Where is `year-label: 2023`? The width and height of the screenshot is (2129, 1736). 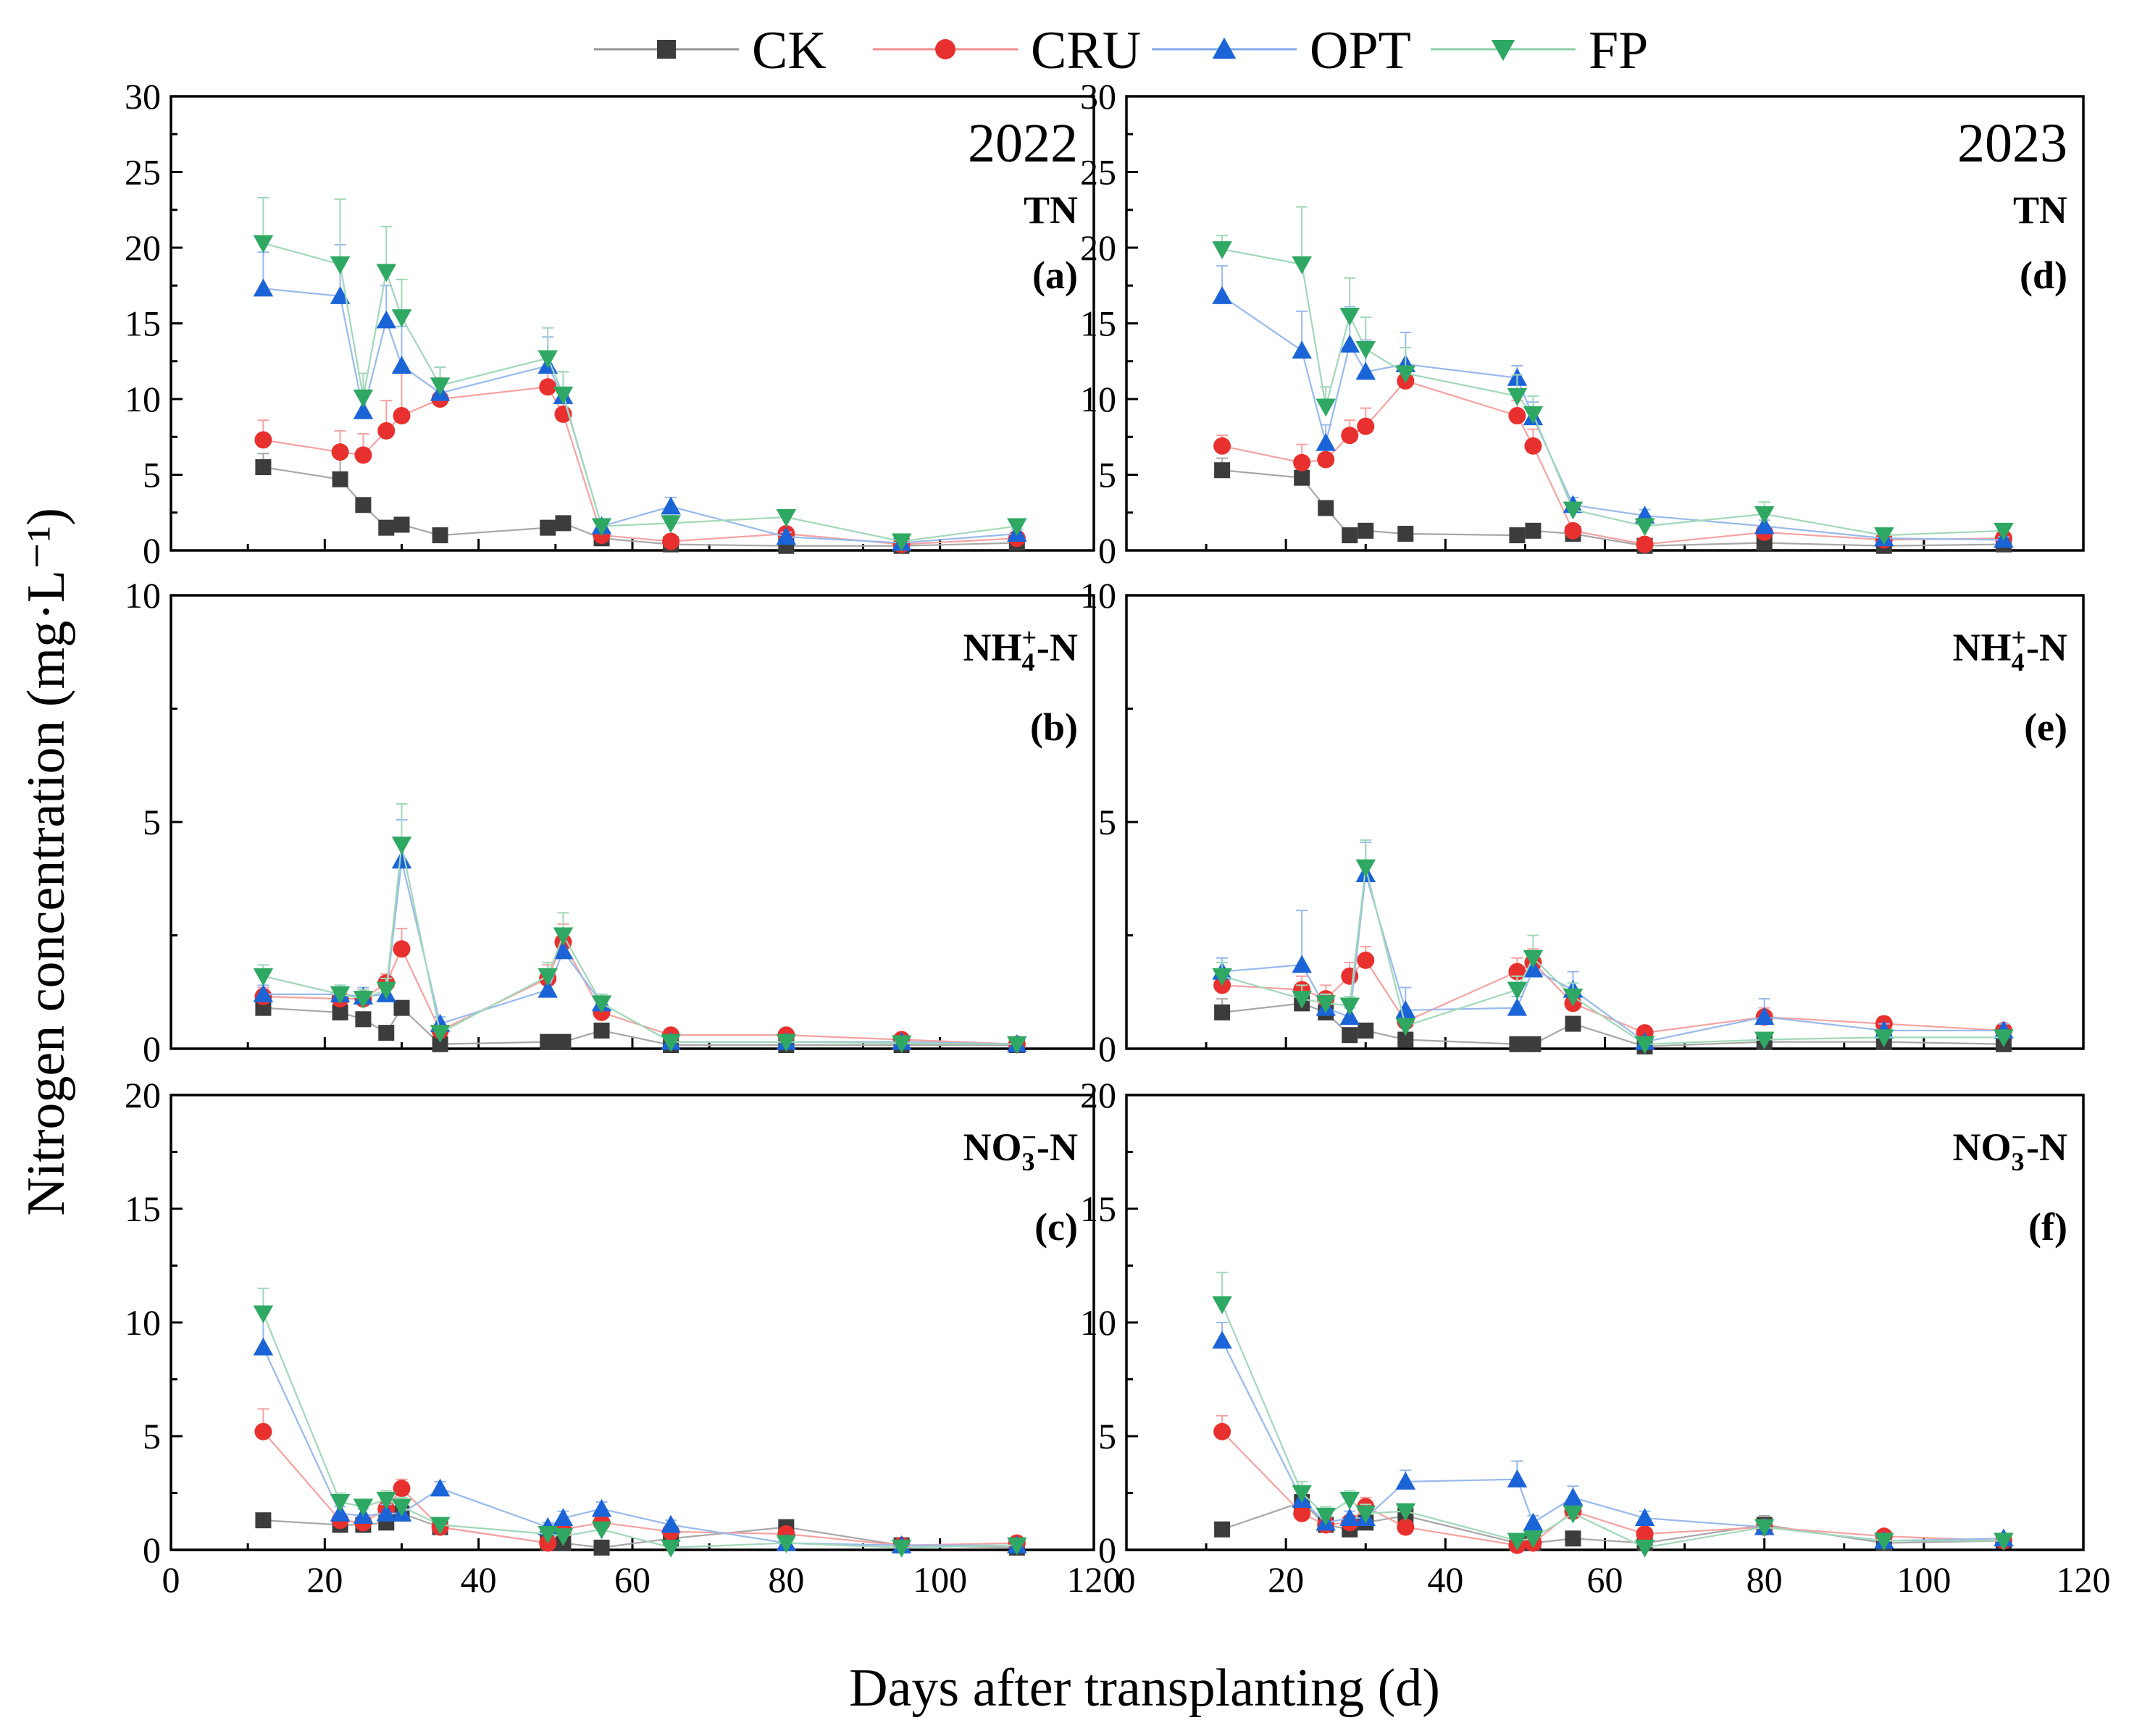
year-label: 2023 is located at coordinates (2012, 144).